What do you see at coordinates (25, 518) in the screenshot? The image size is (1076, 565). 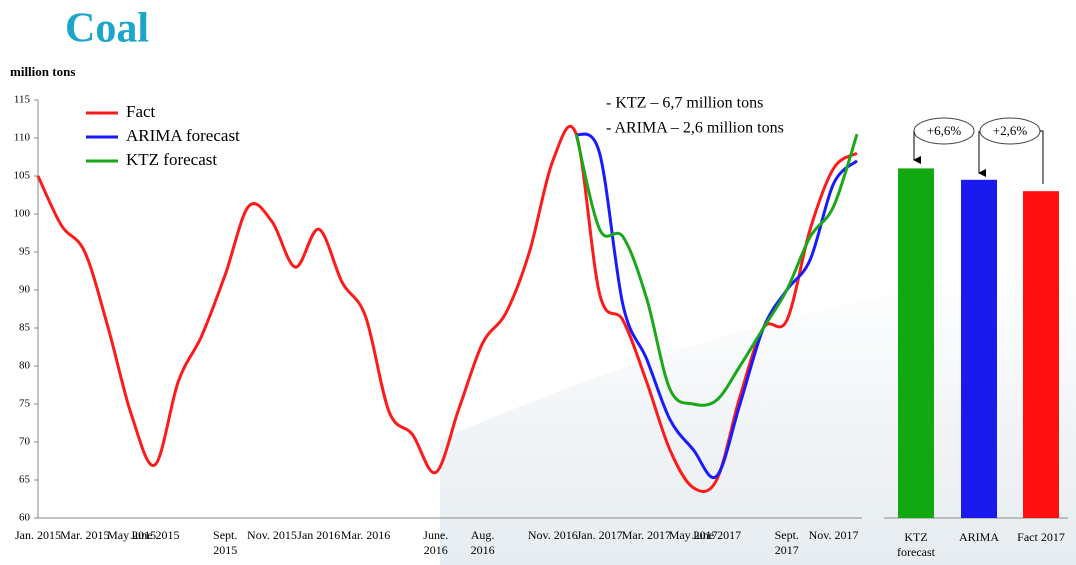 I see `y-tick-label: 60` at bounding box center [25, 518].